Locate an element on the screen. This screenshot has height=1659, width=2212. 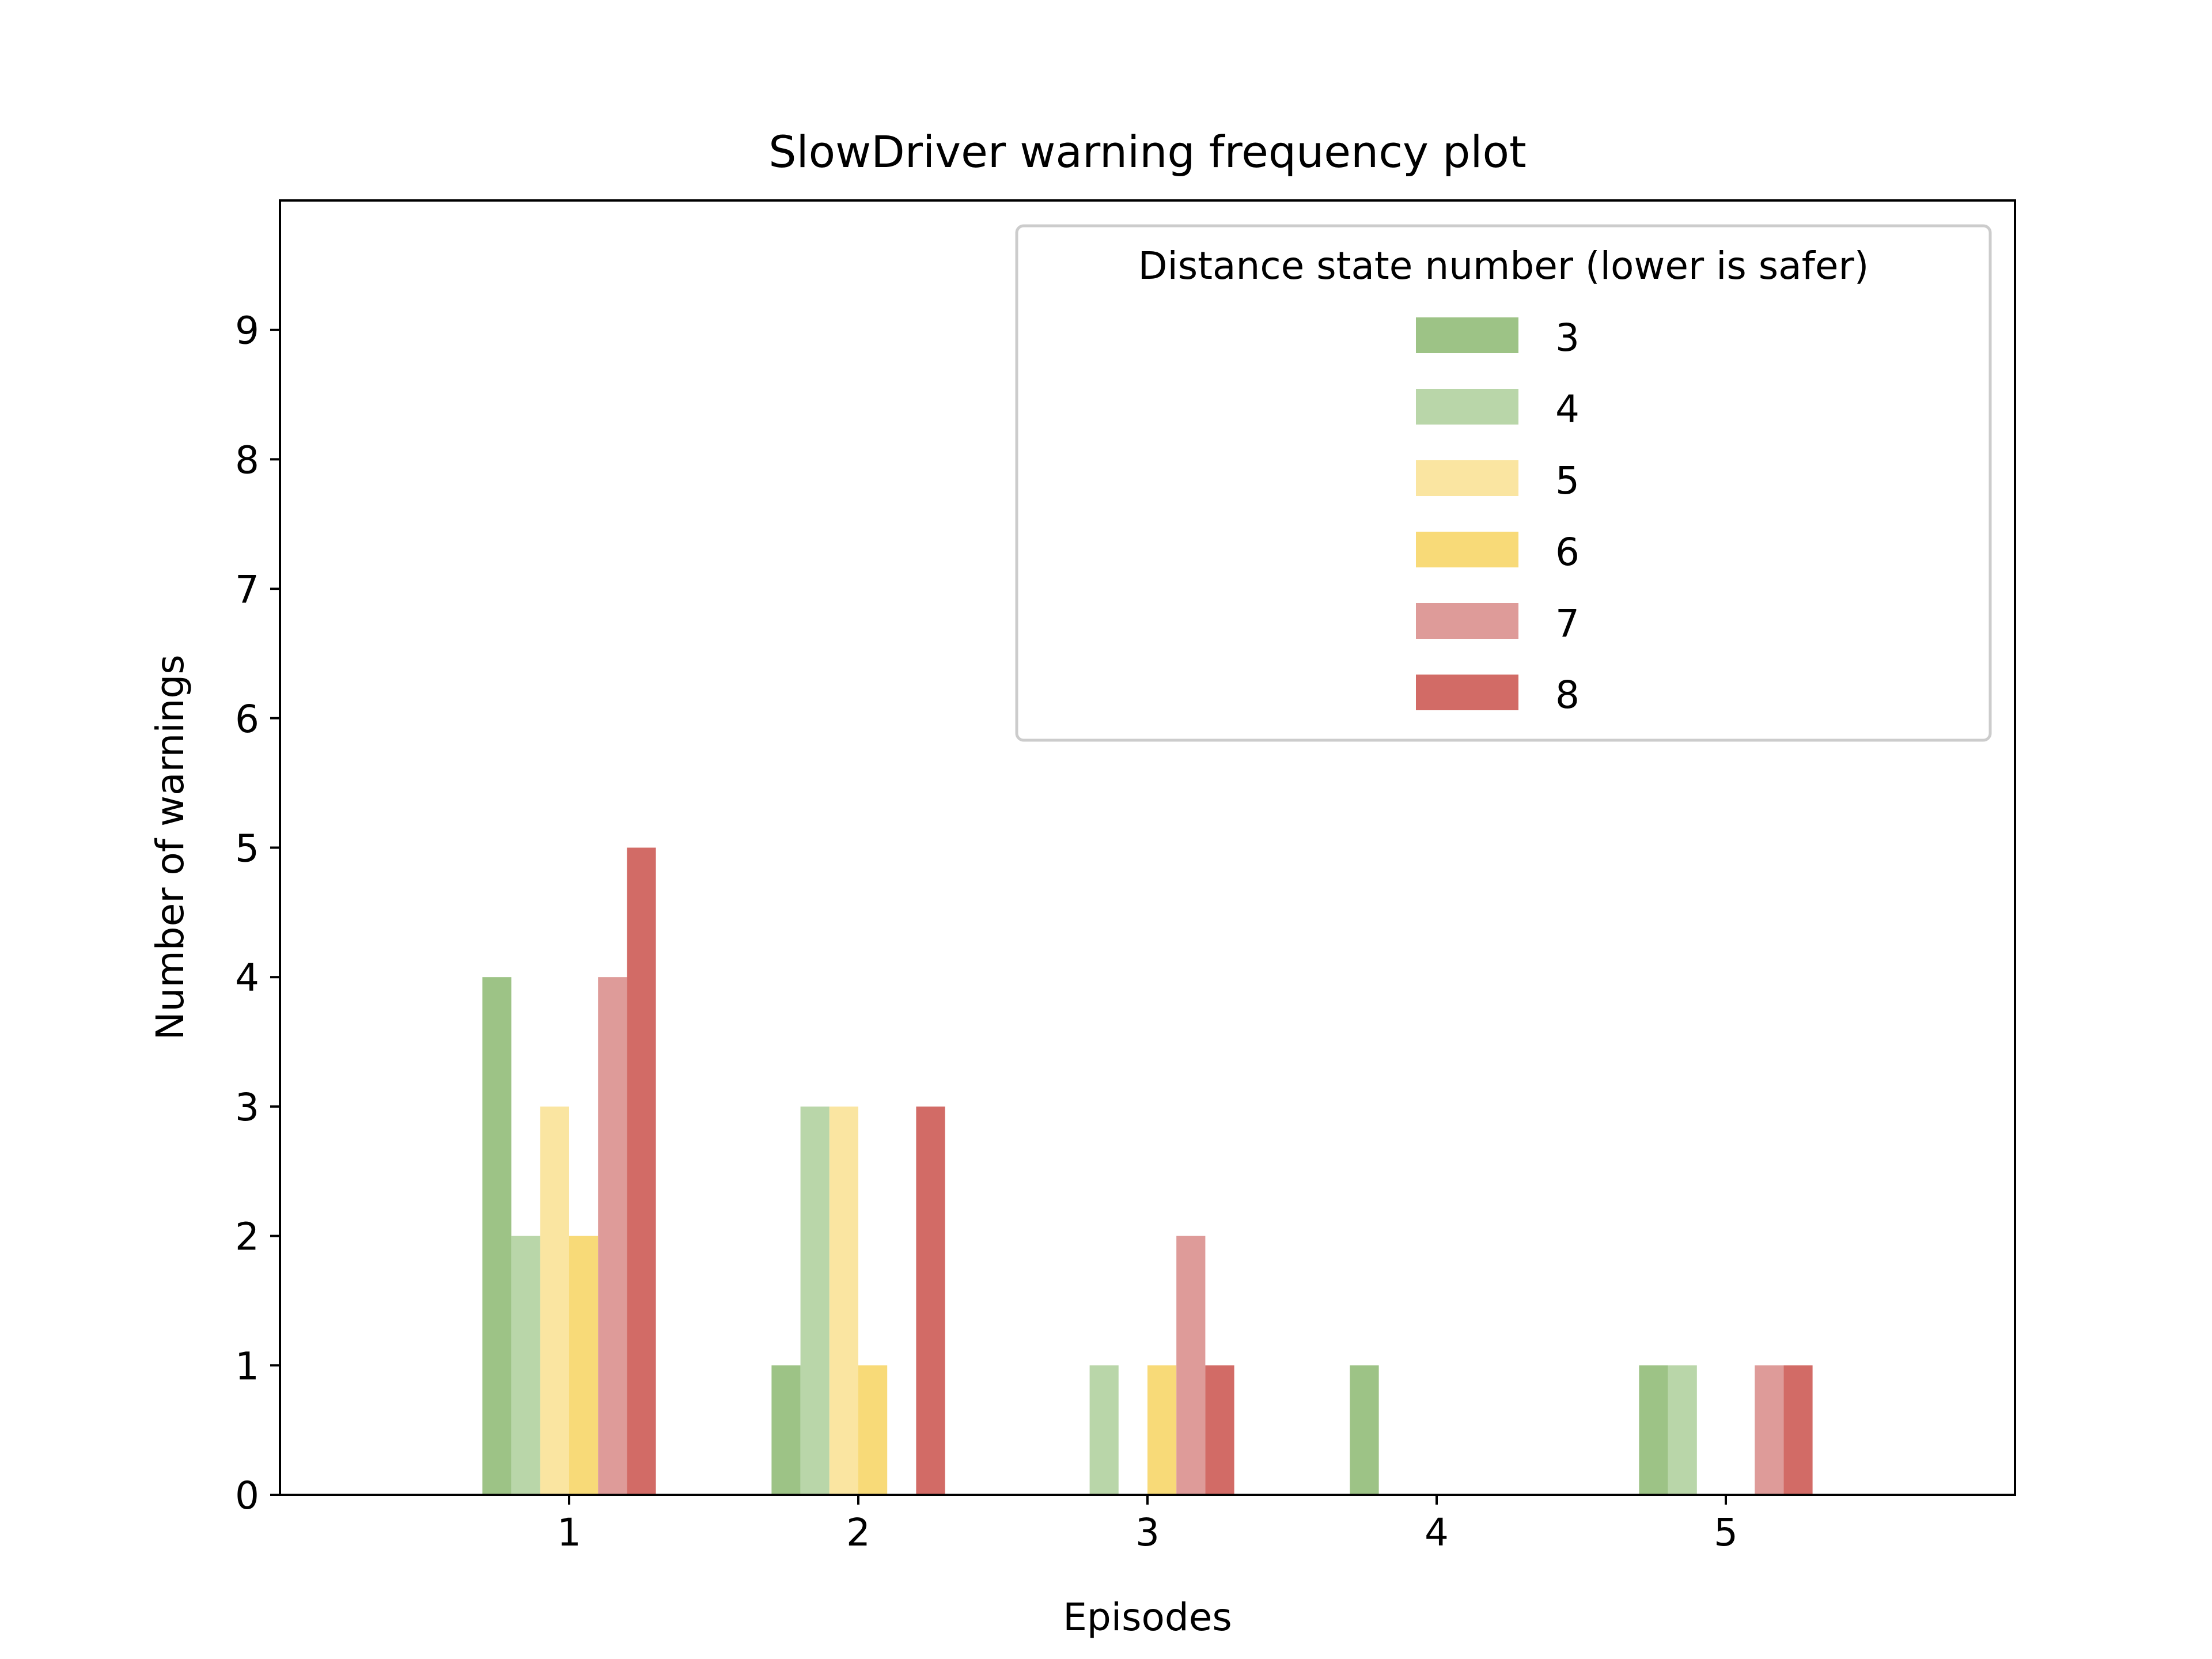
y-axis-label: Number of warnings is located at coordinates (170, 847).